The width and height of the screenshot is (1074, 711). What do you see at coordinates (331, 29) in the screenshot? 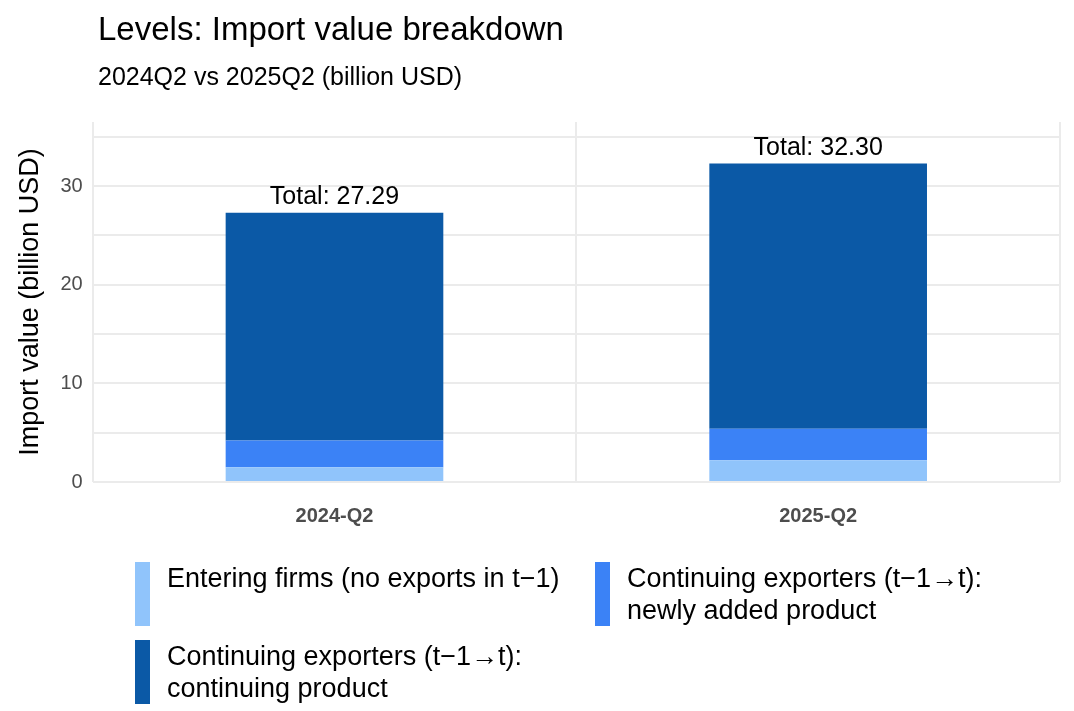
I see `chart-title: Levels: Import value breakdown` at bounding box center [331, 29].